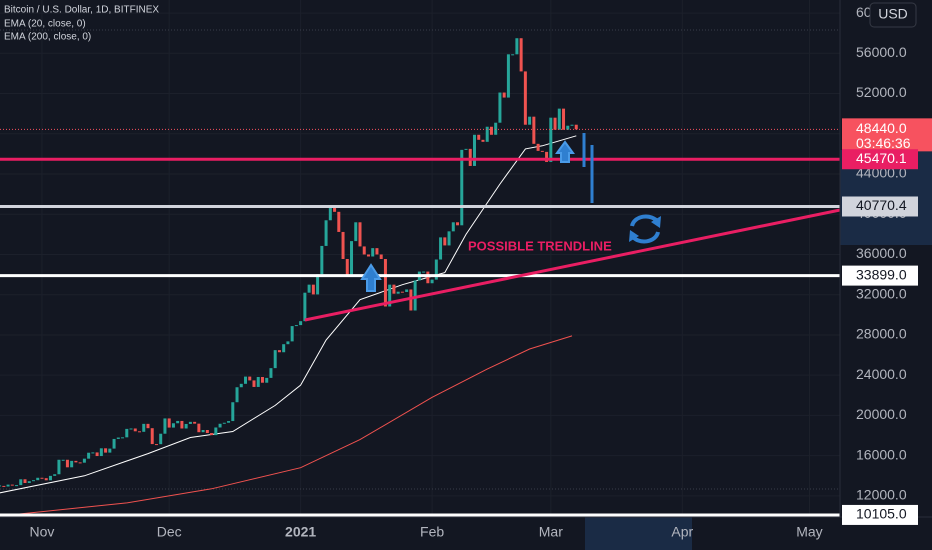 This screenshot has width=932, height=550. Describe the element at coordinates (809, 532) in the screenshot. I see `x-tick-label: May` at that location.